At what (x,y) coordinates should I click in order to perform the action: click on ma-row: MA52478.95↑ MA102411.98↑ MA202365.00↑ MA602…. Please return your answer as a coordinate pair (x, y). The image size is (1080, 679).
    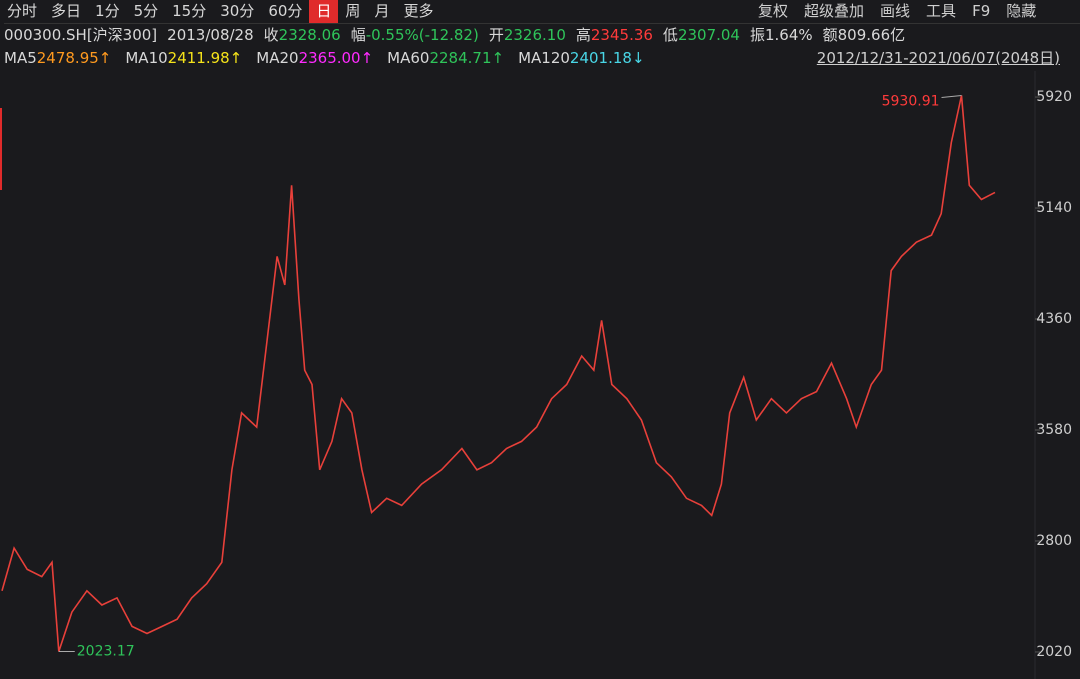
    Looking at the image, I should click on (542, 58).